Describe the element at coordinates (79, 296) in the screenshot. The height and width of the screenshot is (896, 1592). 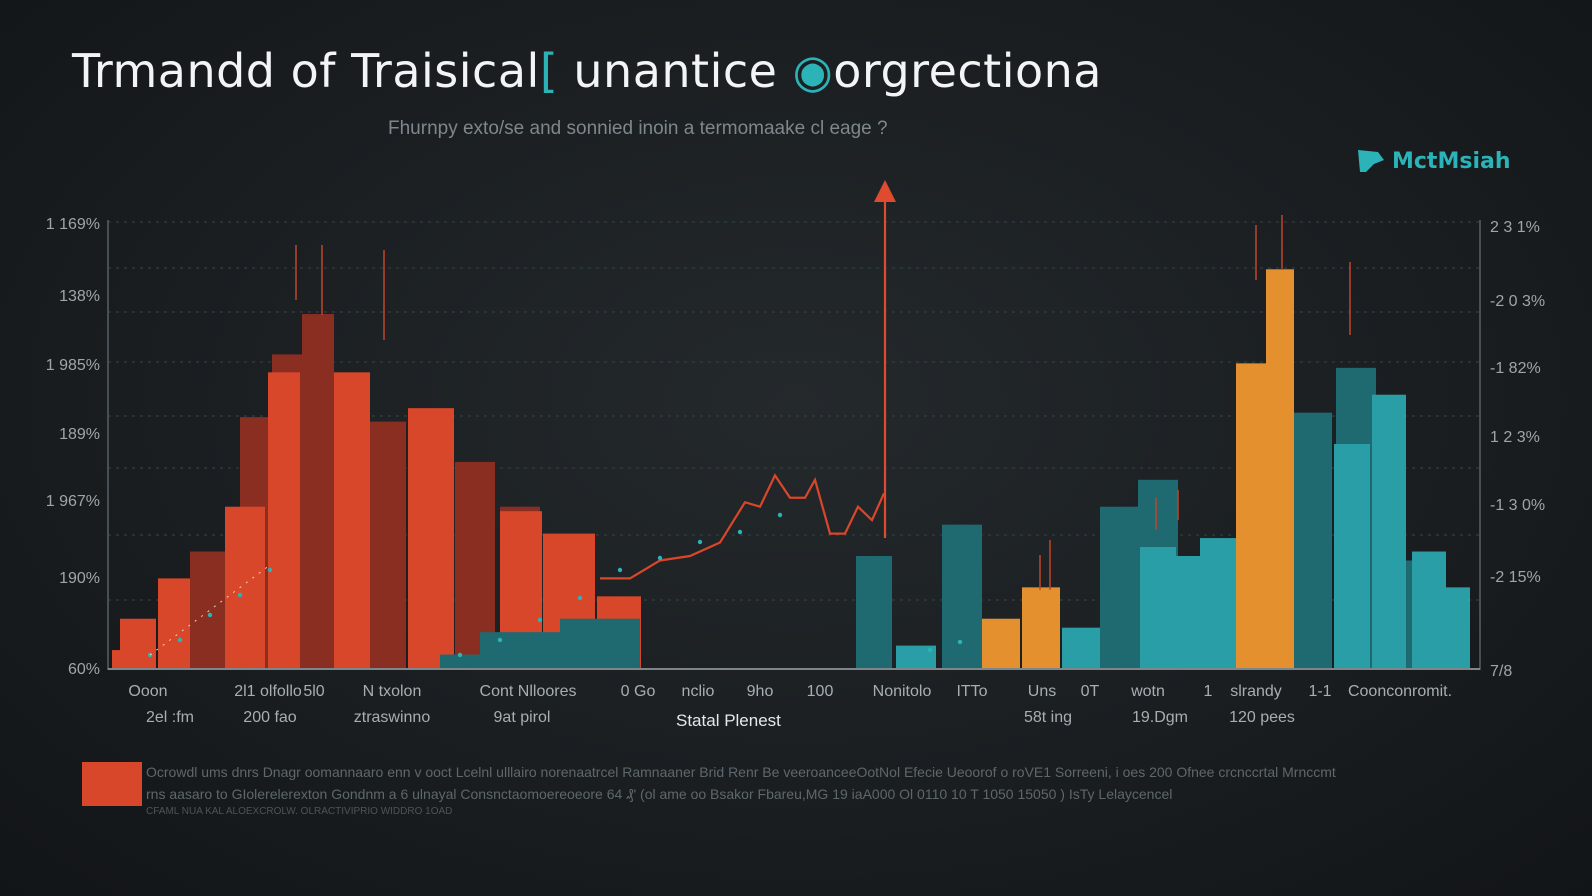
I see `y-tick-left-5: 138%` at that location.